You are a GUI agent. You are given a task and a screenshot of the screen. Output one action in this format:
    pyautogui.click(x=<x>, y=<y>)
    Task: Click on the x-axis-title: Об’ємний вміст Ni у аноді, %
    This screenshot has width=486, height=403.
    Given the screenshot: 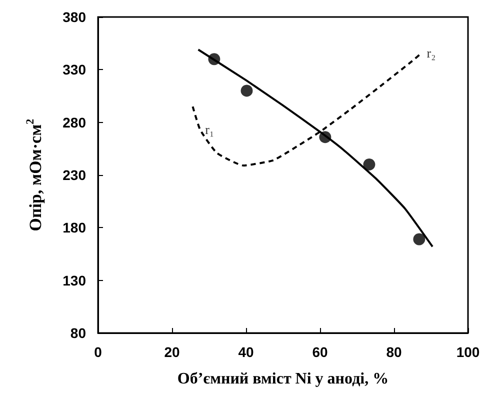 What is the action you would take?
    pyautogui.click(x=283, y=379)
    